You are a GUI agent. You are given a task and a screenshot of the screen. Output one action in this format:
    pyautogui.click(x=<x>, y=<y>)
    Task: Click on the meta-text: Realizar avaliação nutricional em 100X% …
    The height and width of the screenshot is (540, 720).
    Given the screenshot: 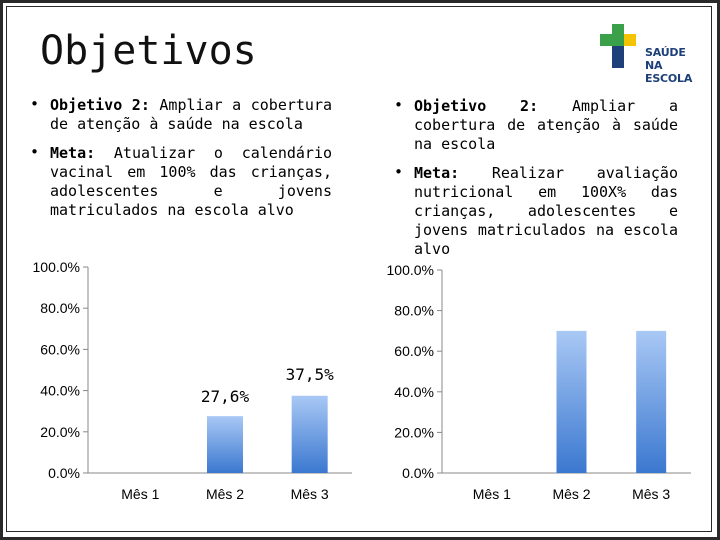 What is the action you would take?
    pyautogui.click(x=546, y=211)
    